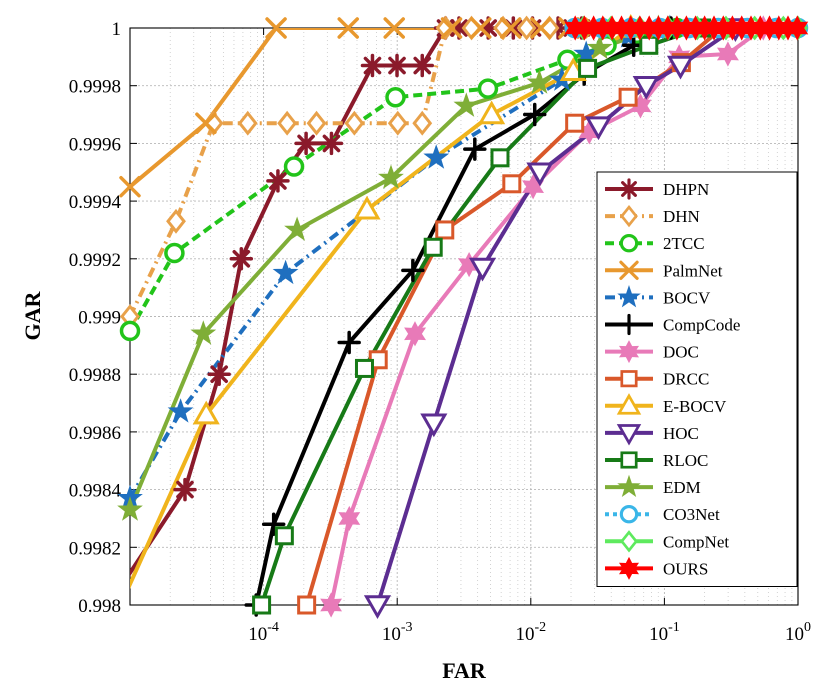 The height and width of the screenshot is (697, 831). Describe the element at coordinates (686, 189) in the screenshot. I see `legend-label: DHPN` at that location.